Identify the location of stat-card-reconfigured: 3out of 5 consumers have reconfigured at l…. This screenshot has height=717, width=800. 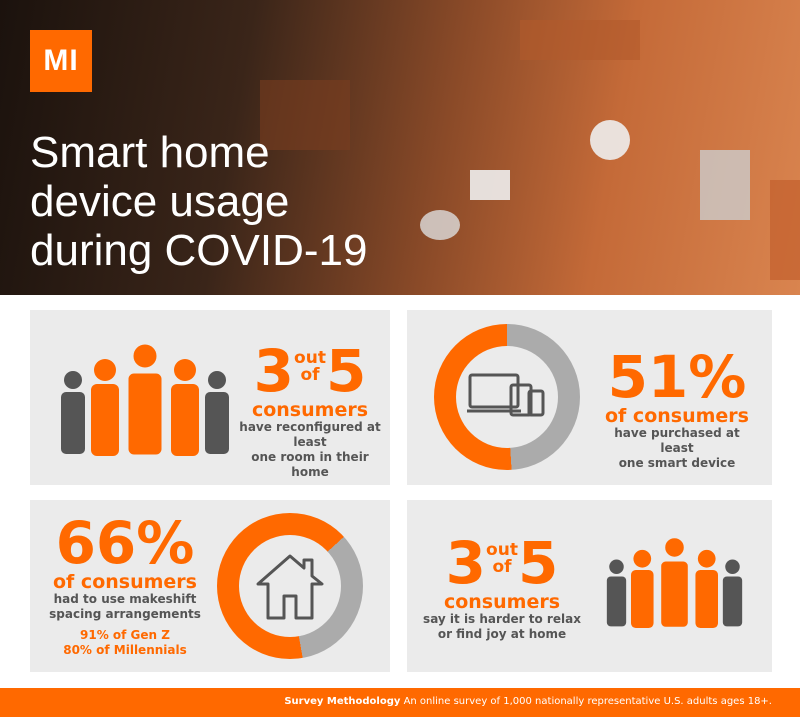
(210, 397).